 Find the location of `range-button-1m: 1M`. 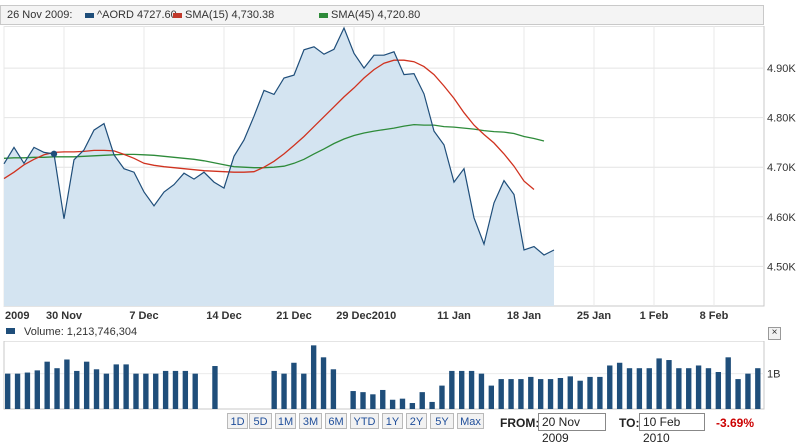

range-button-1m: 1M is located at coordinates (285, 421).